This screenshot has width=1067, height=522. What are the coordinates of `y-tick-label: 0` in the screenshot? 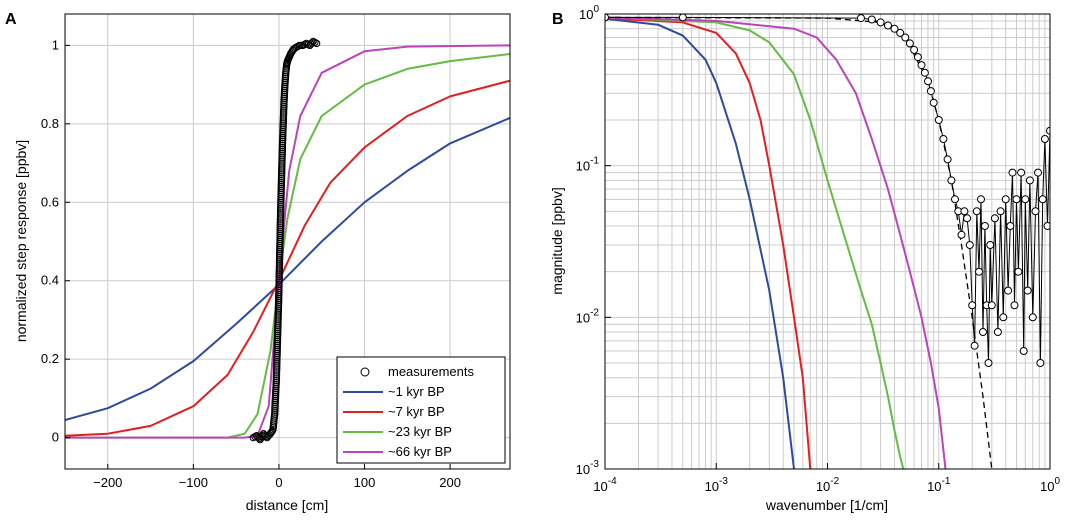 It's located at (55, 437).